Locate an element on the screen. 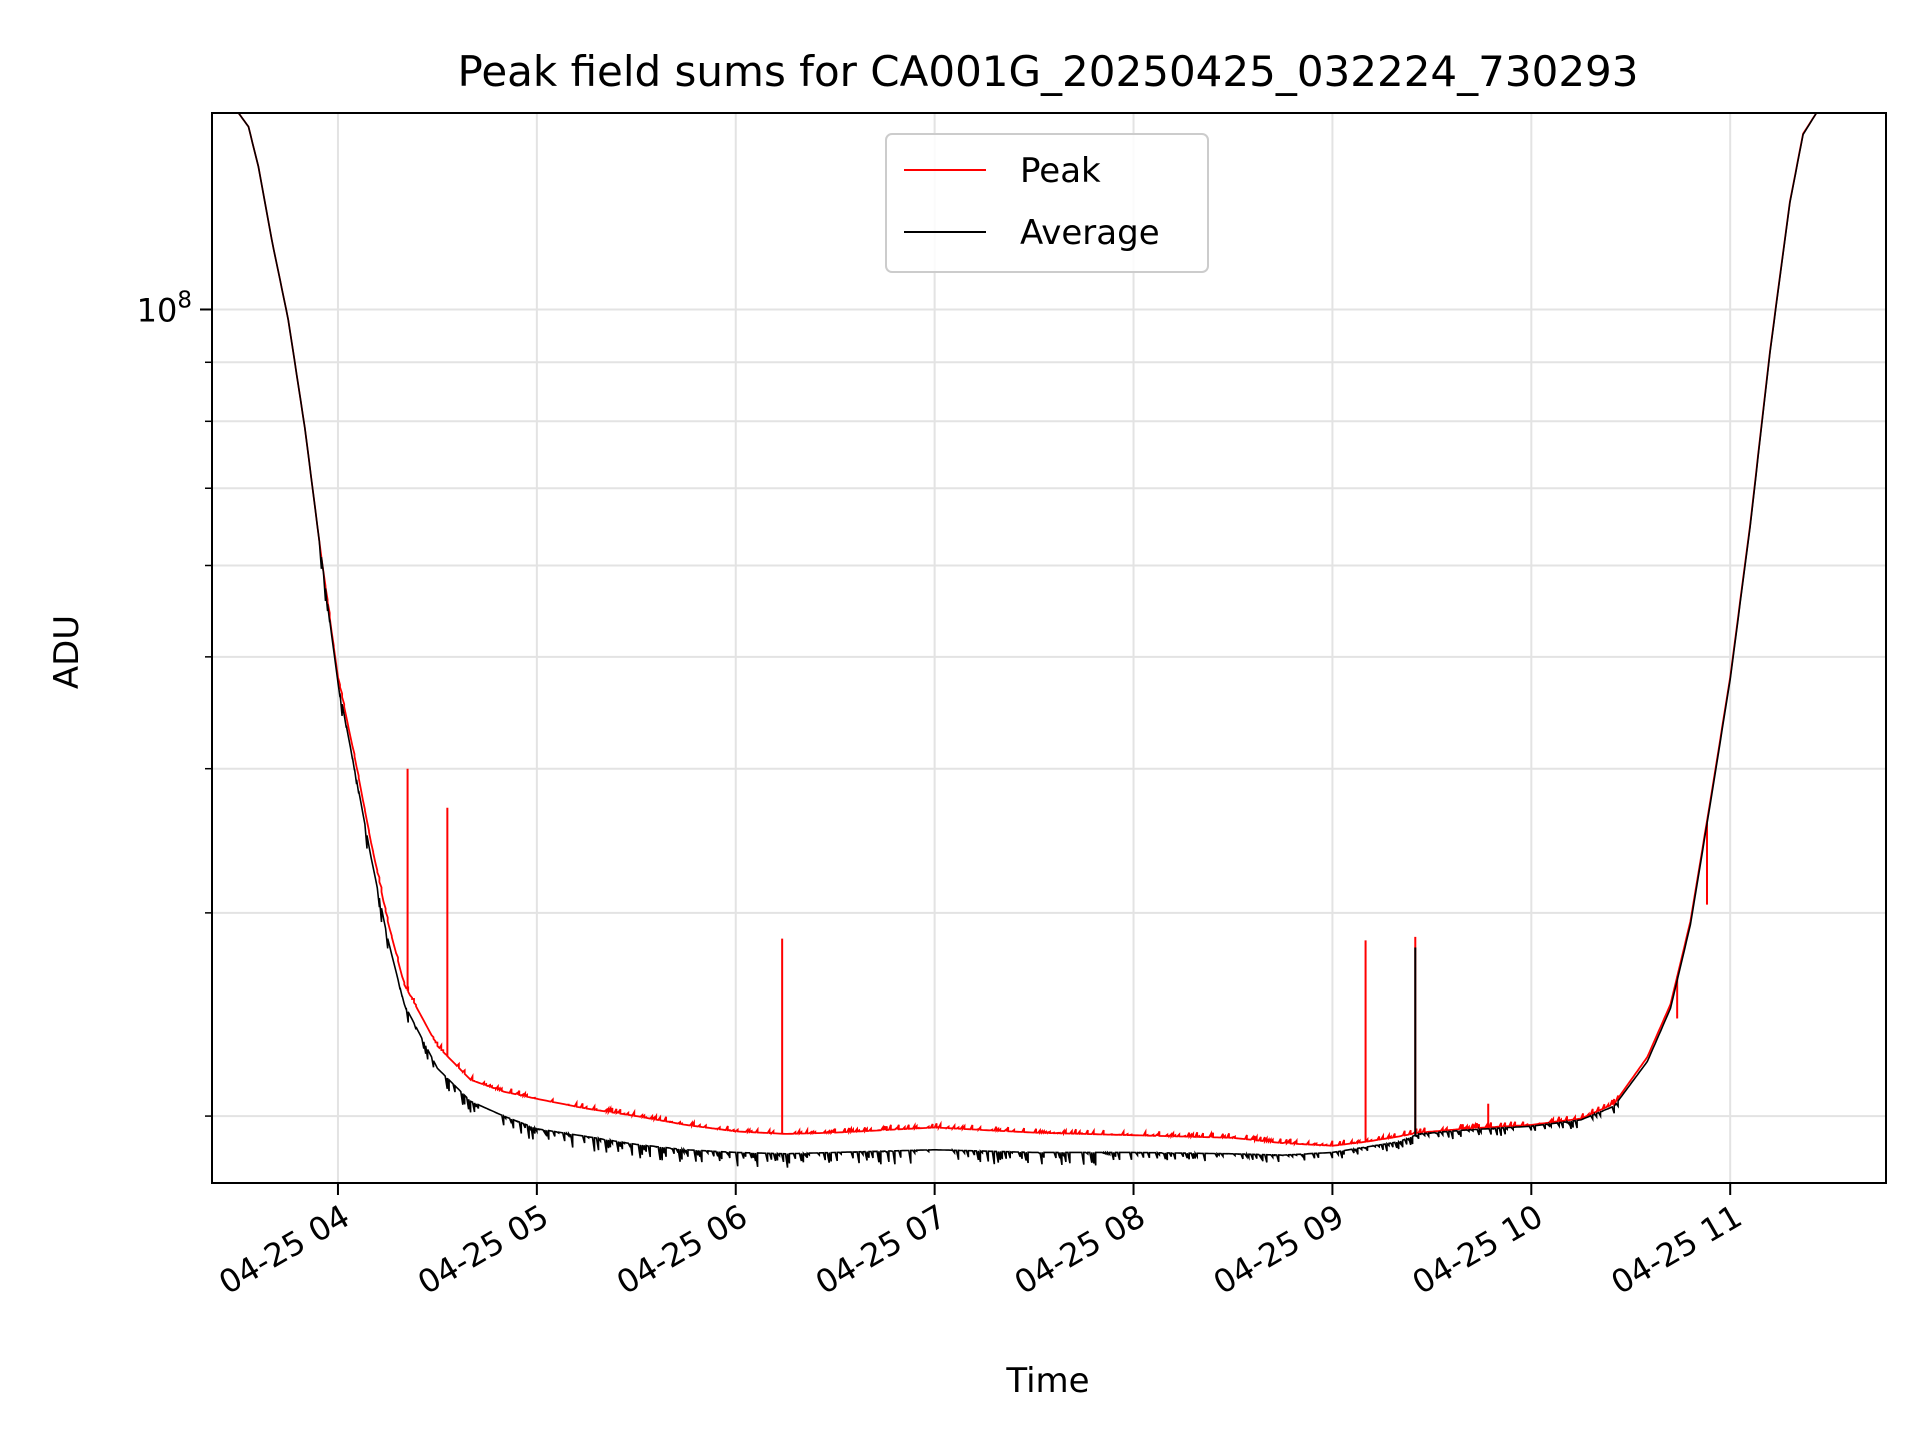 The image size is (1920, 1440). legend: Peak Average is located at coordinates (1047, 203).